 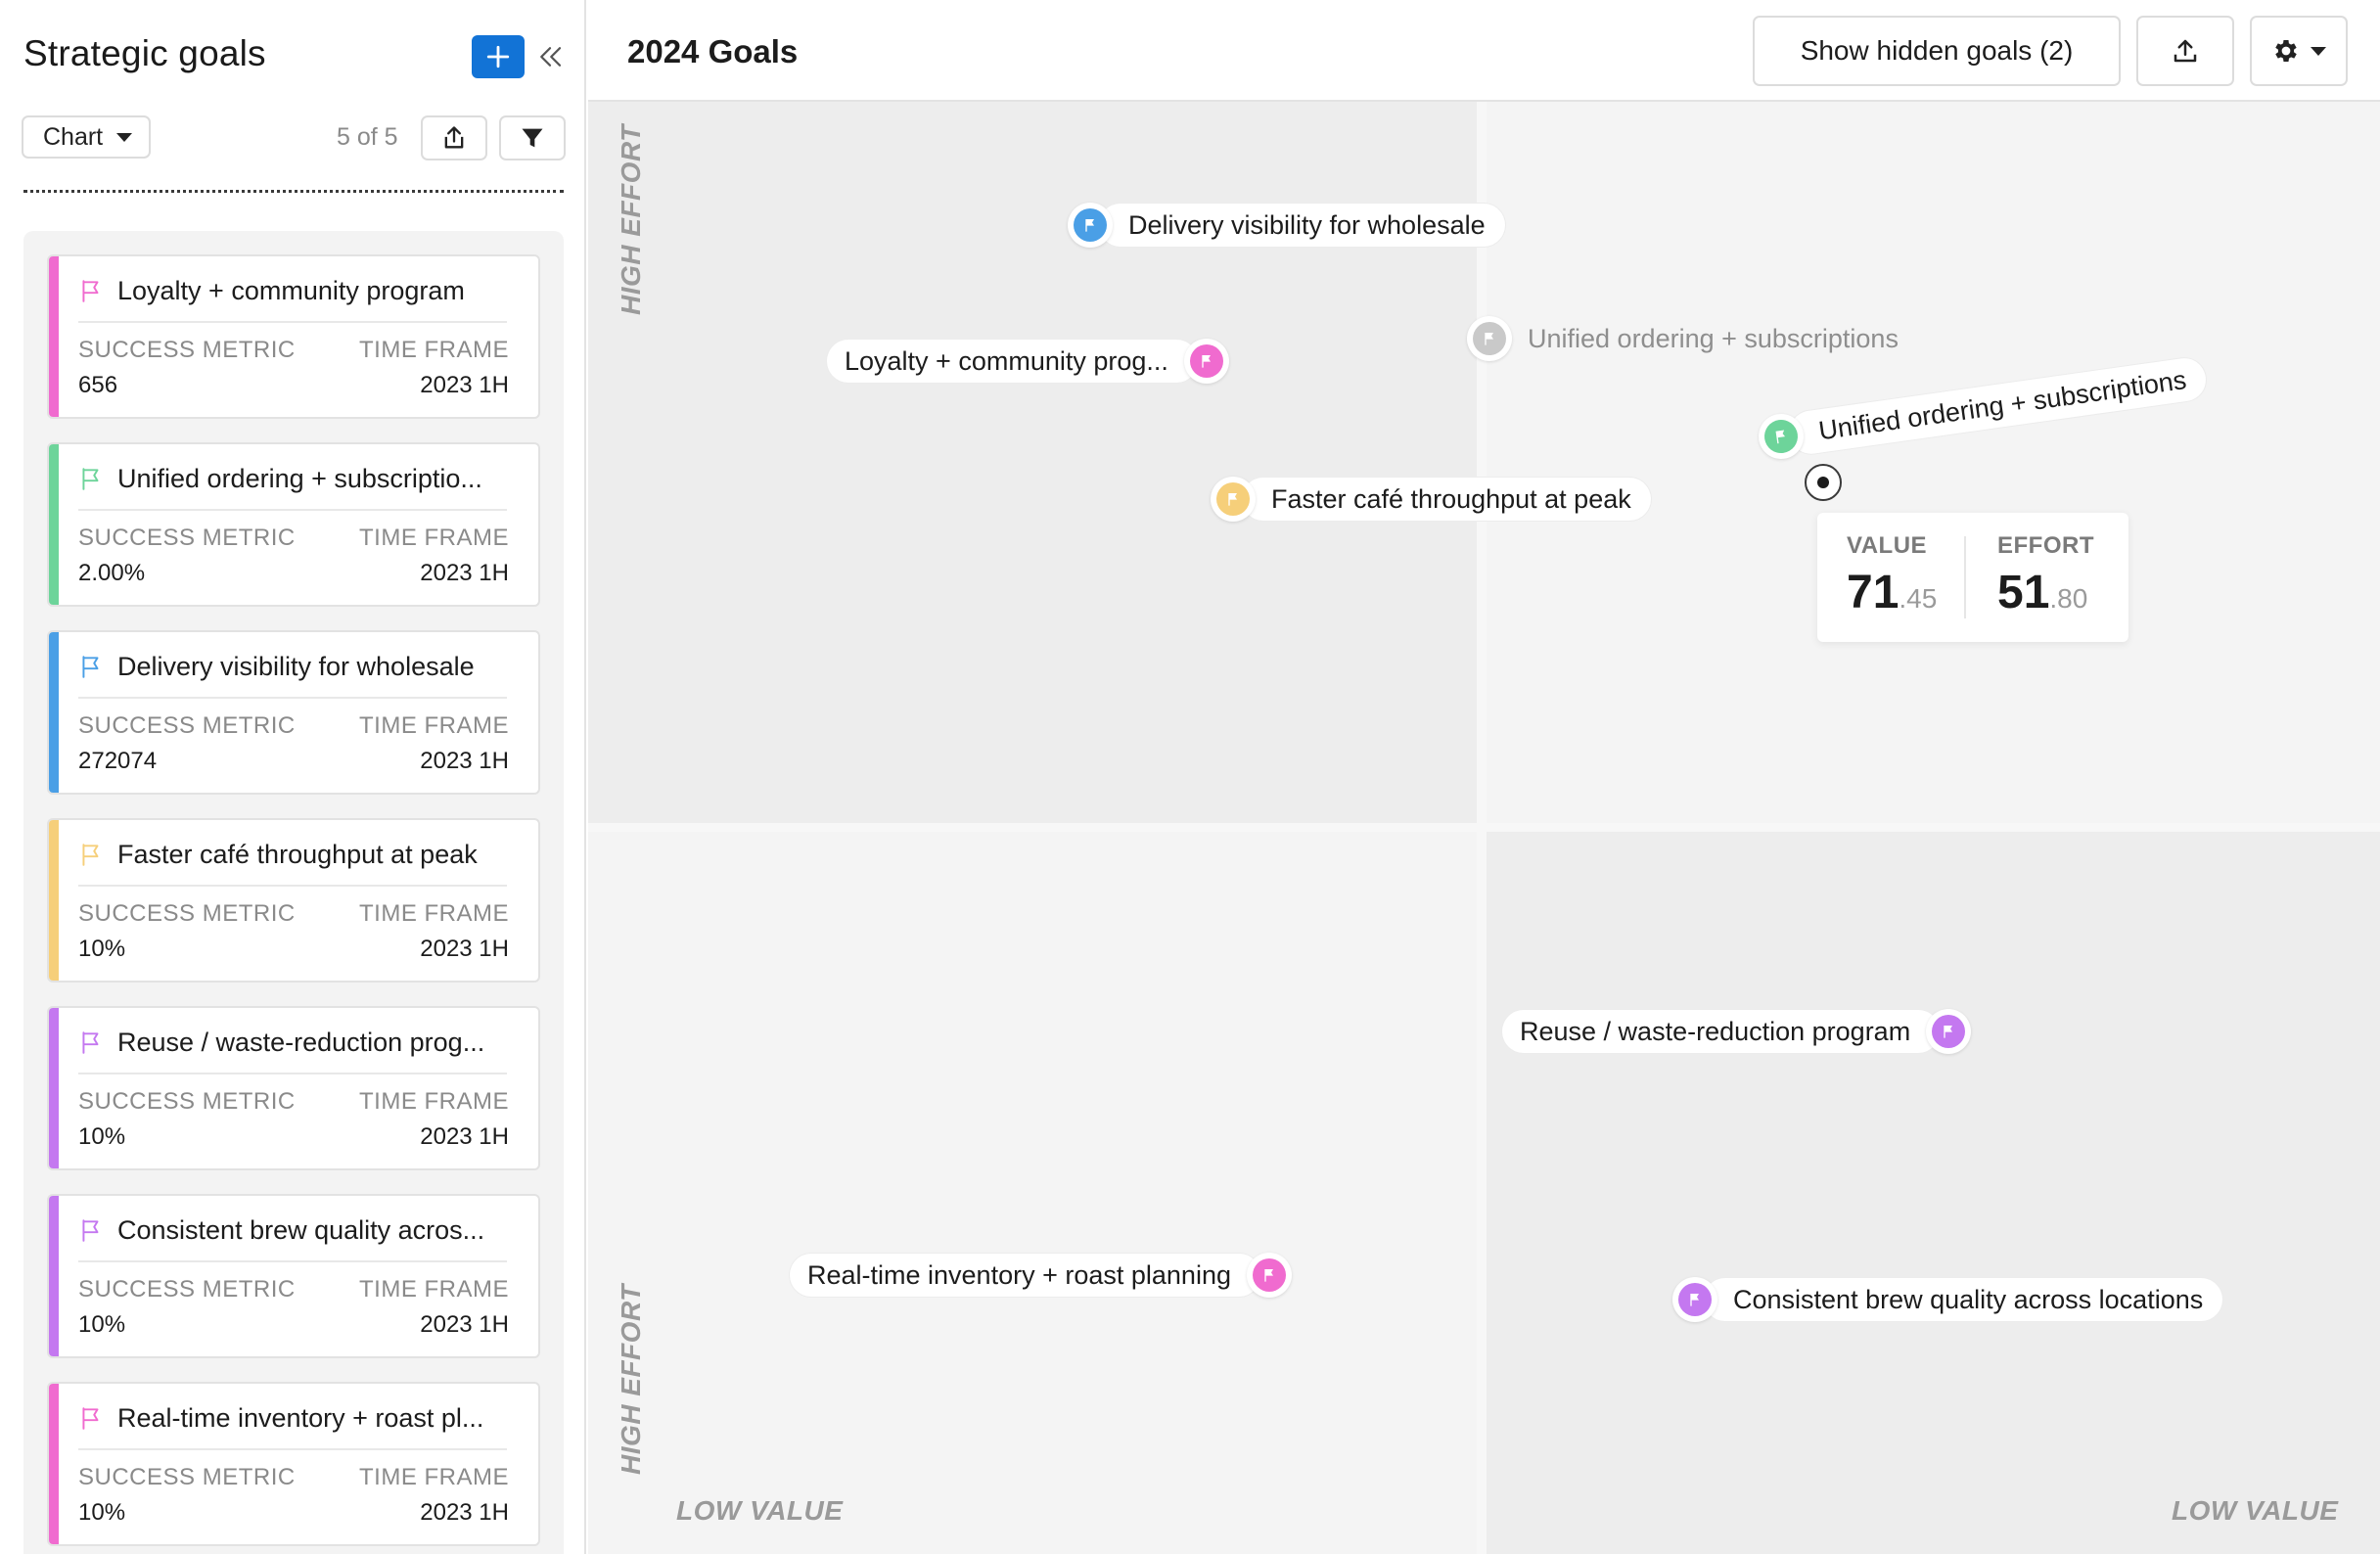 I want to click on success-metric-value: 656, so click(x=98, y=385).